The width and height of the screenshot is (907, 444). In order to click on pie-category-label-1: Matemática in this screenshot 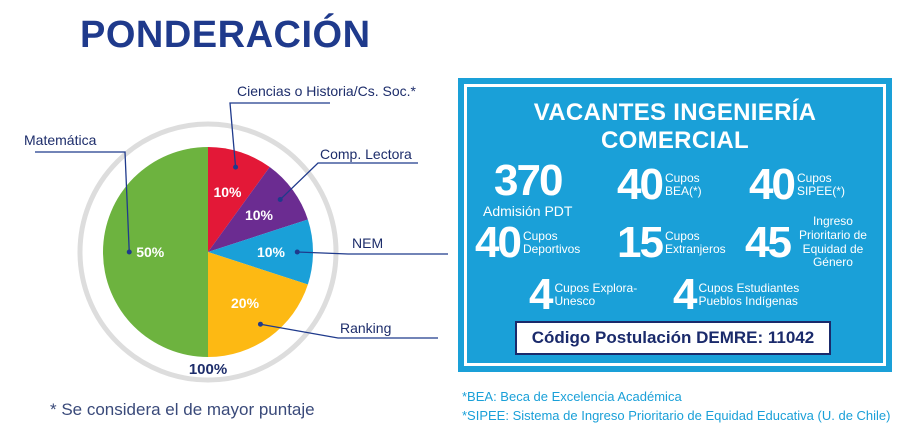, I will do `click(60, 140)`.